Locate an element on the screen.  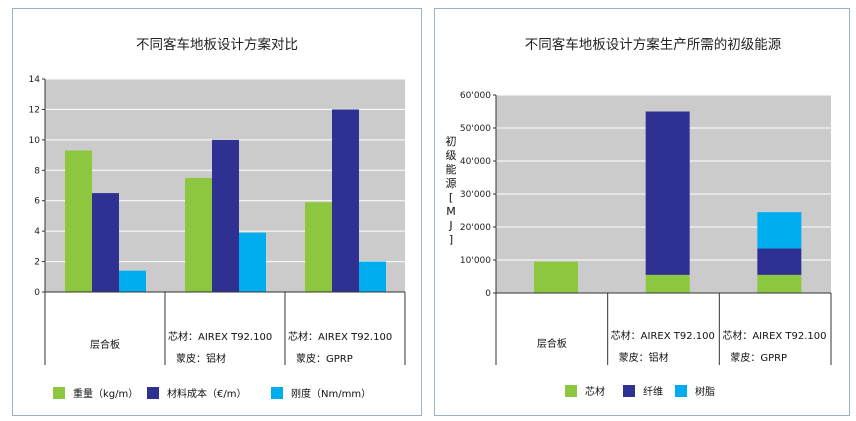
legend-label: 芯材 is located at coordinates (595, 391).